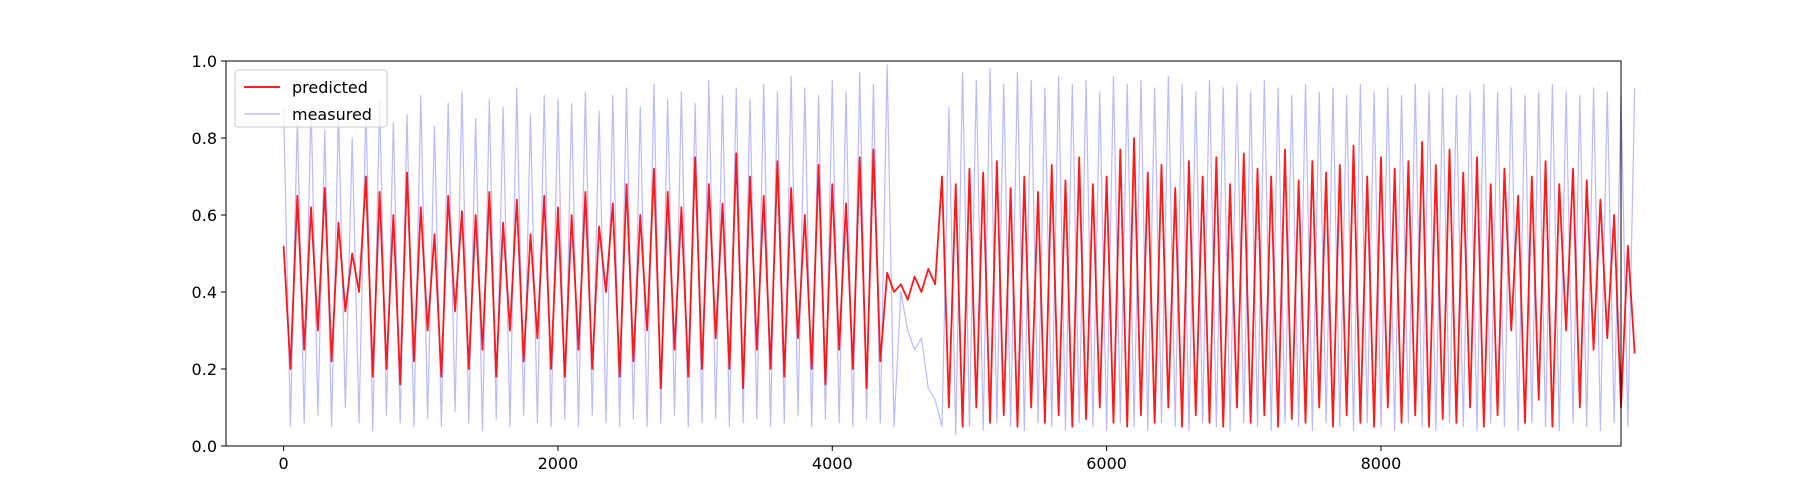  Describe the element at coordinates (204, 138) in the screenshot. I see `y-tick-label: 0.8` at that location.